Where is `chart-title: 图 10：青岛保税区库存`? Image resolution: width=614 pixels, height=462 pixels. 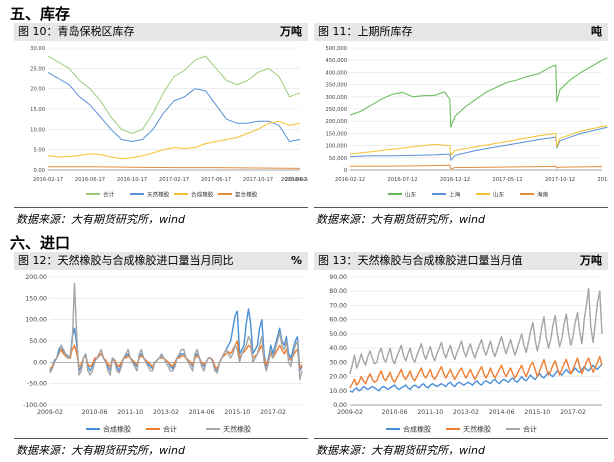
chart-title: 图 10：青岛保税区库存 is located at coordinates (76, 31).